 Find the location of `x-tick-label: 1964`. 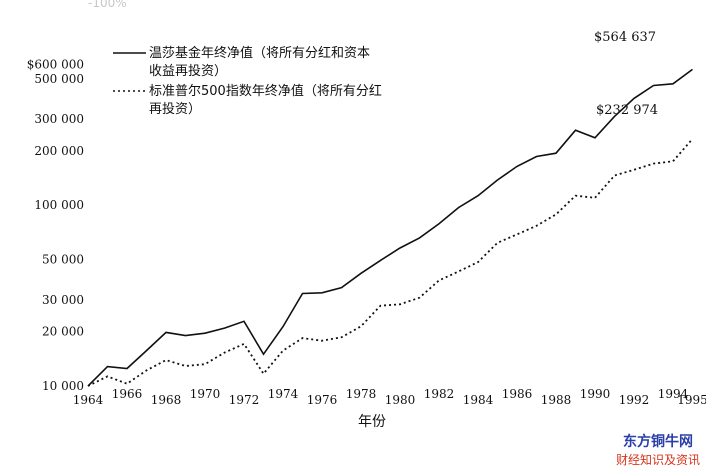

x-tick-label: 1964 is located at coordinates (88, 400).